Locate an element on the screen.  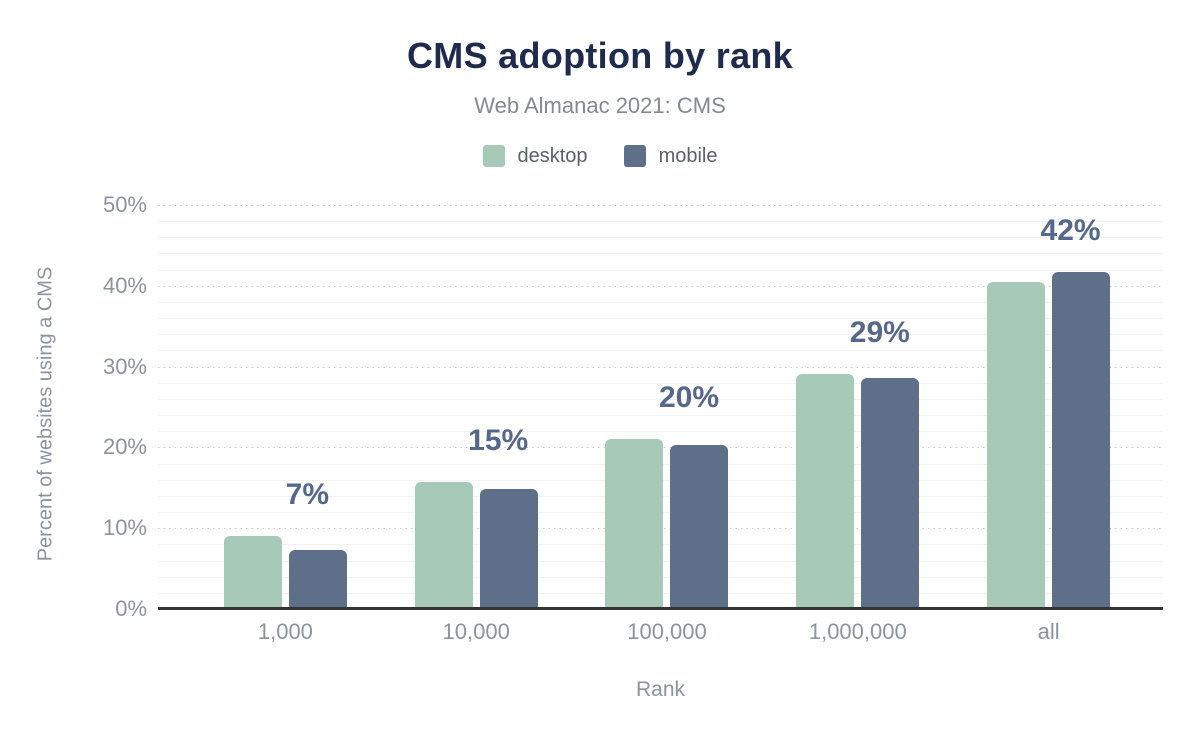
legend-label: desktop is located at coordinates (552, 155).